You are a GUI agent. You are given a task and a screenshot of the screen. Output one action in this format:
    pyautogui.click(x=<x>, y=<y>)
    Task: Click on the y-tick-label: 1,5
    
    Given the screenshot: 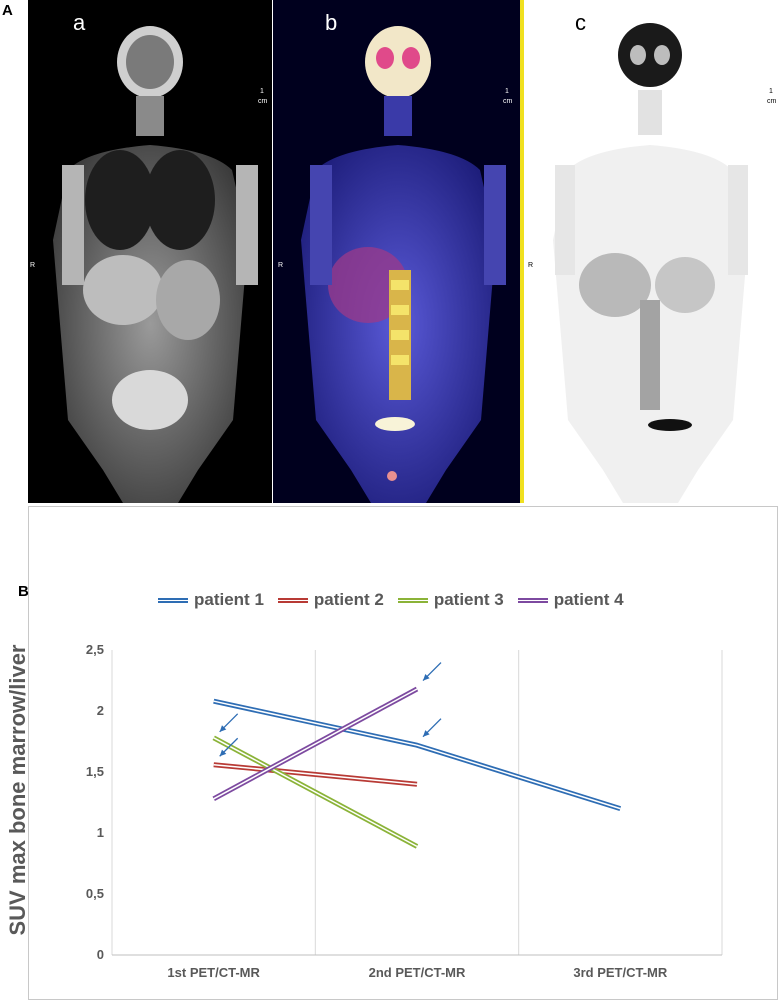 What is the action you would take?
    pyautogui.click(x=95, y=771)
    